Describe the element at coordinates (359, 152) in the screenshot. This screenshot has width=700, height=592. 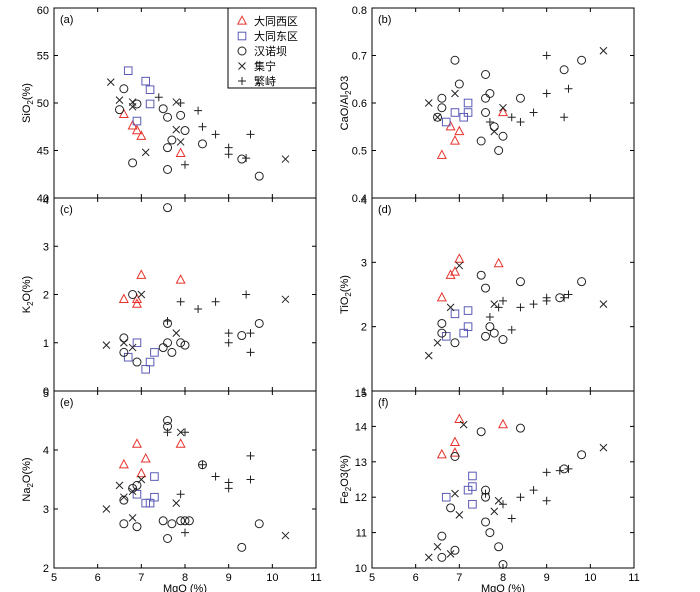
I see `y-tick-label: 0.5` at that location.